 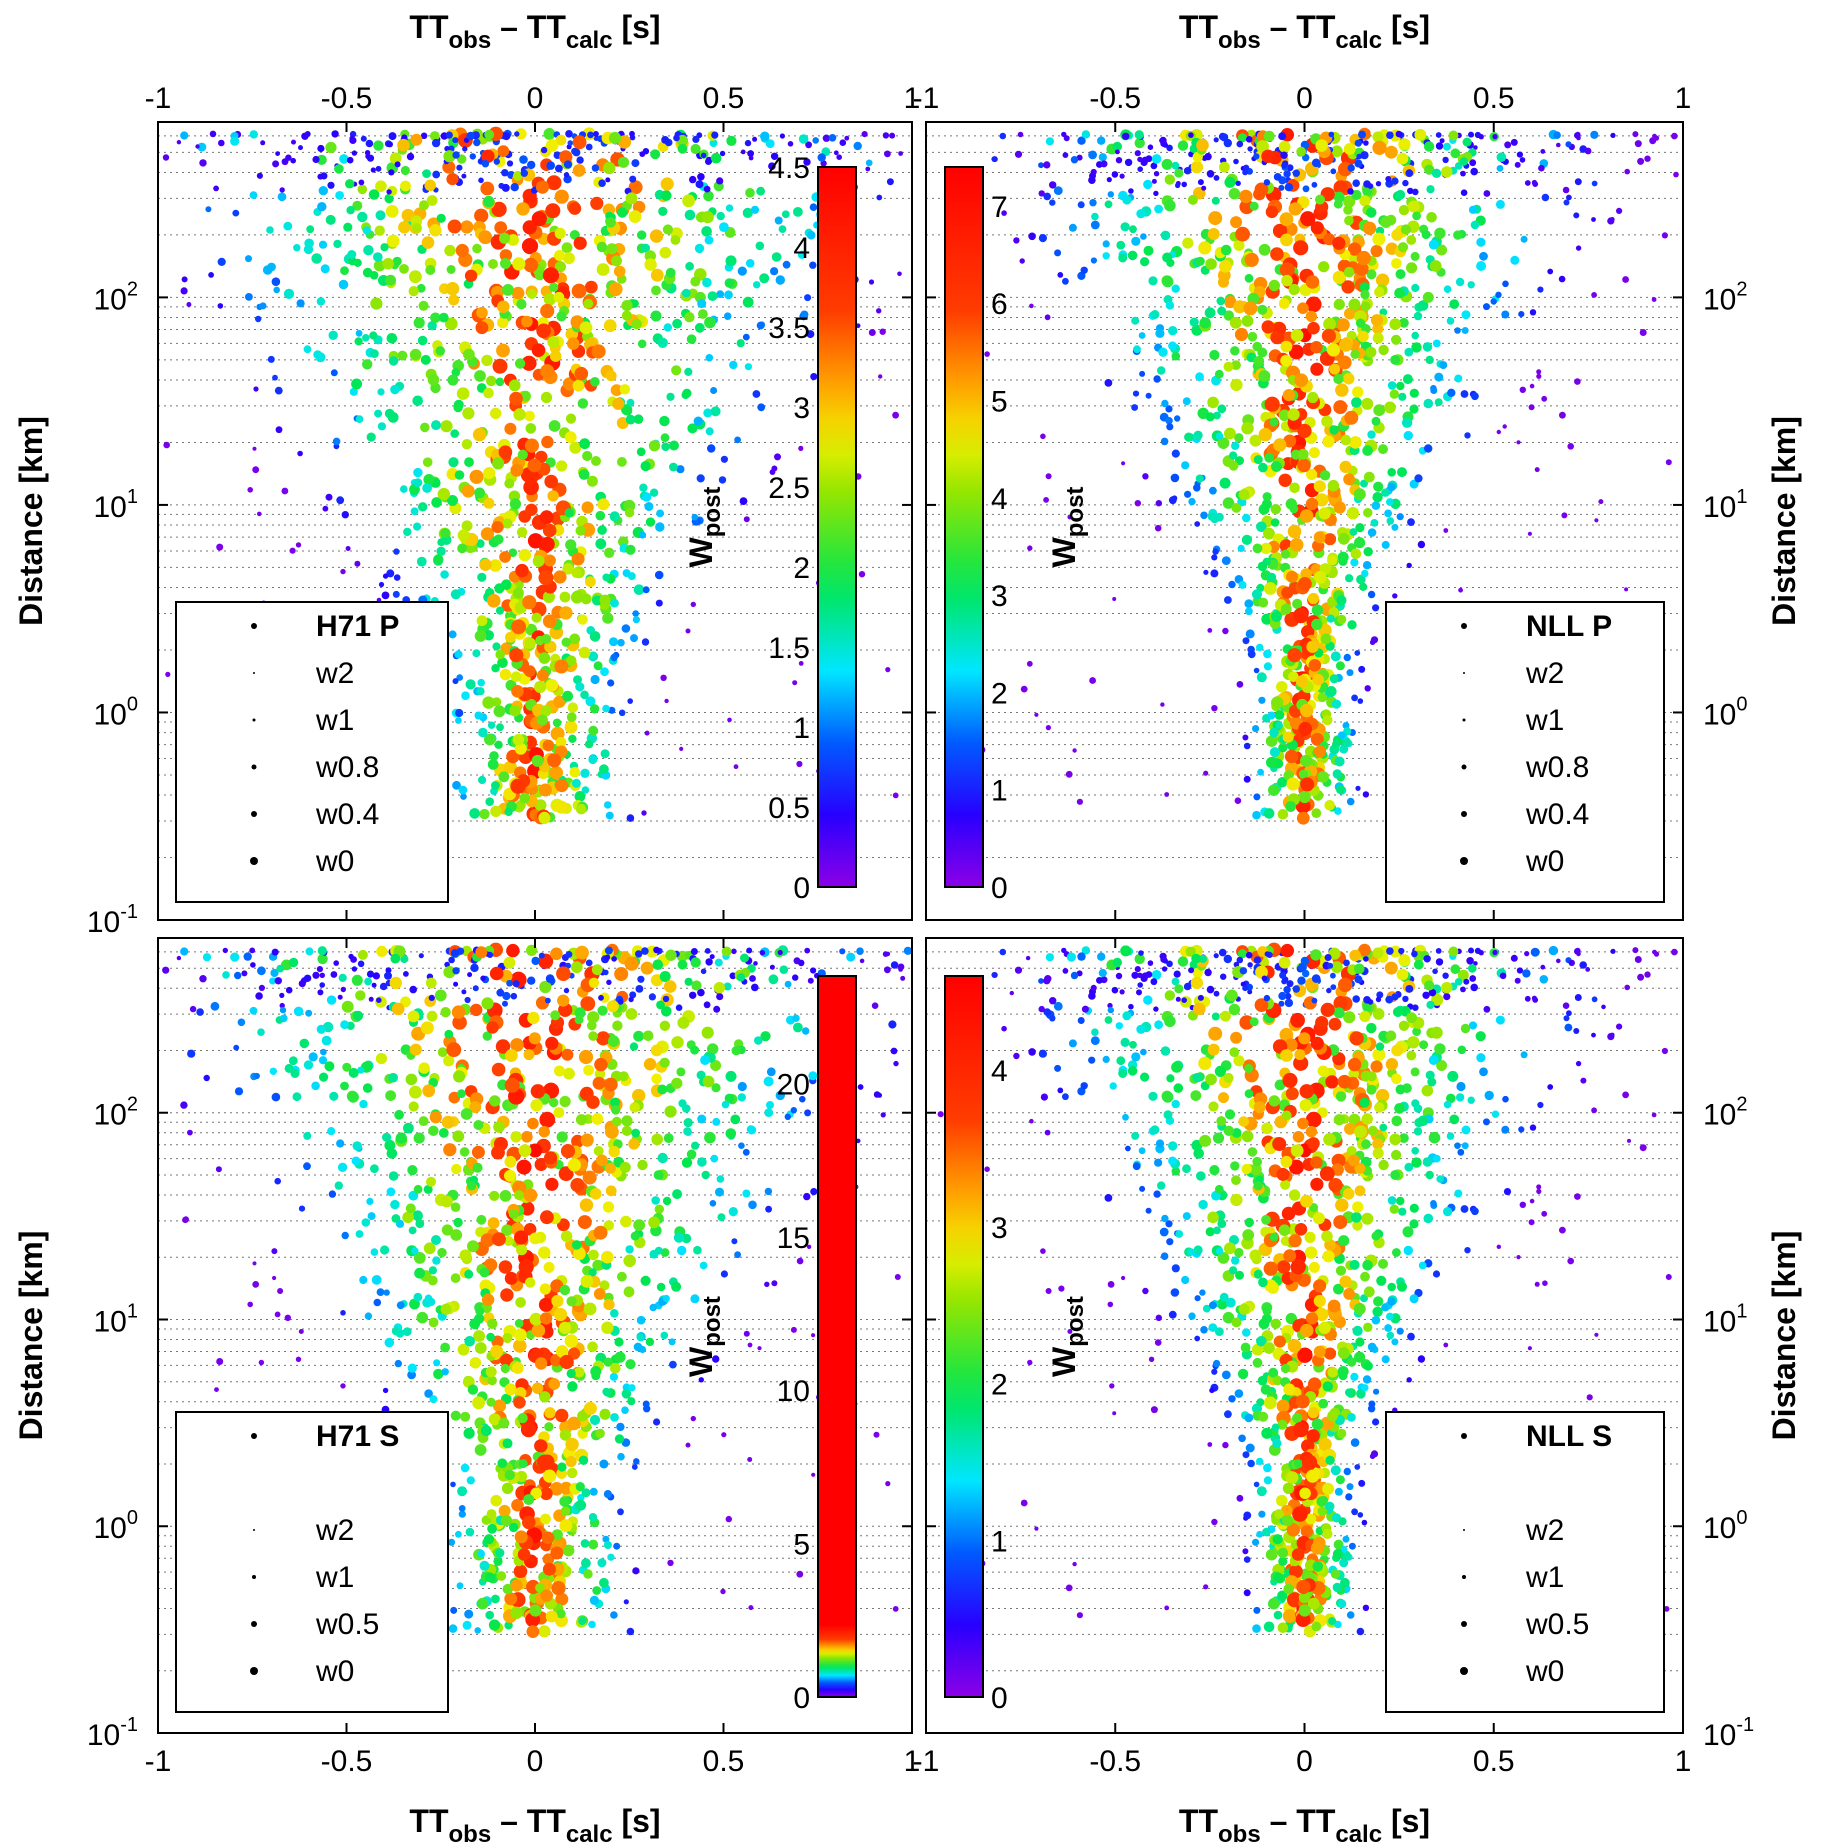 I want to click on colorbar-tick-label: 3.5, so click(x=789, y=328).